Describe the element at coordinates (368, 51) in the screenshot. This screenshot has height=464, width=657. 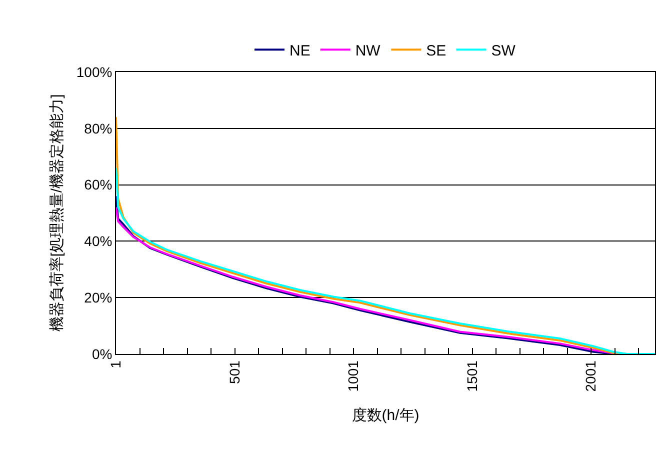
I see `legend-label: NW` at that location.